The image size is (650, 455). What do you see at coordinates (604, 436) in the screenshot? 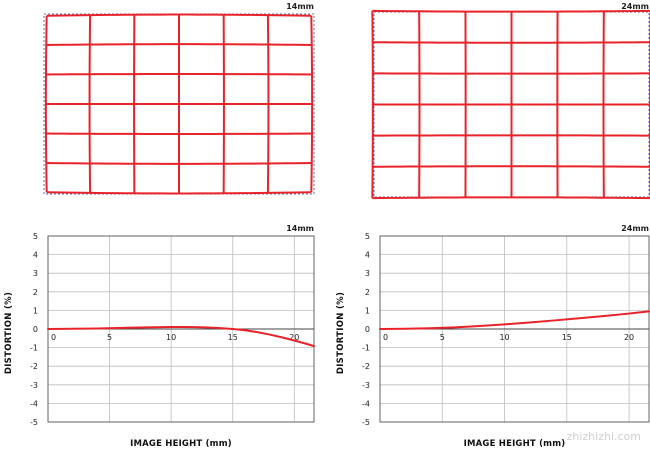
I see `watermark-text: zhizhizhi.com` at bounding box center [604, 436].